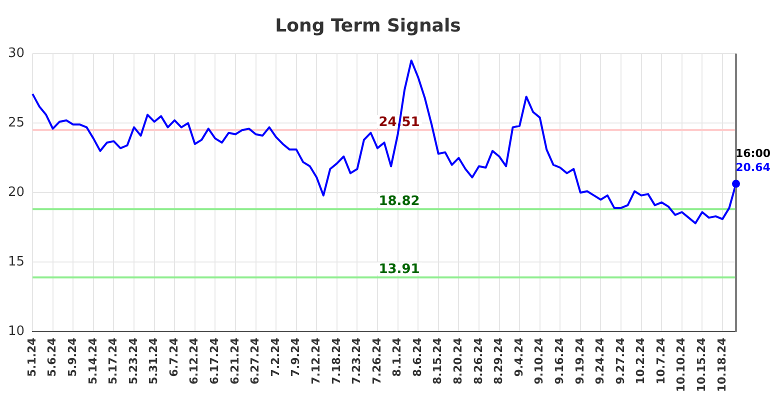 This screenshot has width=784, height=398. What do you see at coordinates (368, 25) in the screenshot?
I see `chart-title: Long Term Signals` at bounding box center [368, 25].